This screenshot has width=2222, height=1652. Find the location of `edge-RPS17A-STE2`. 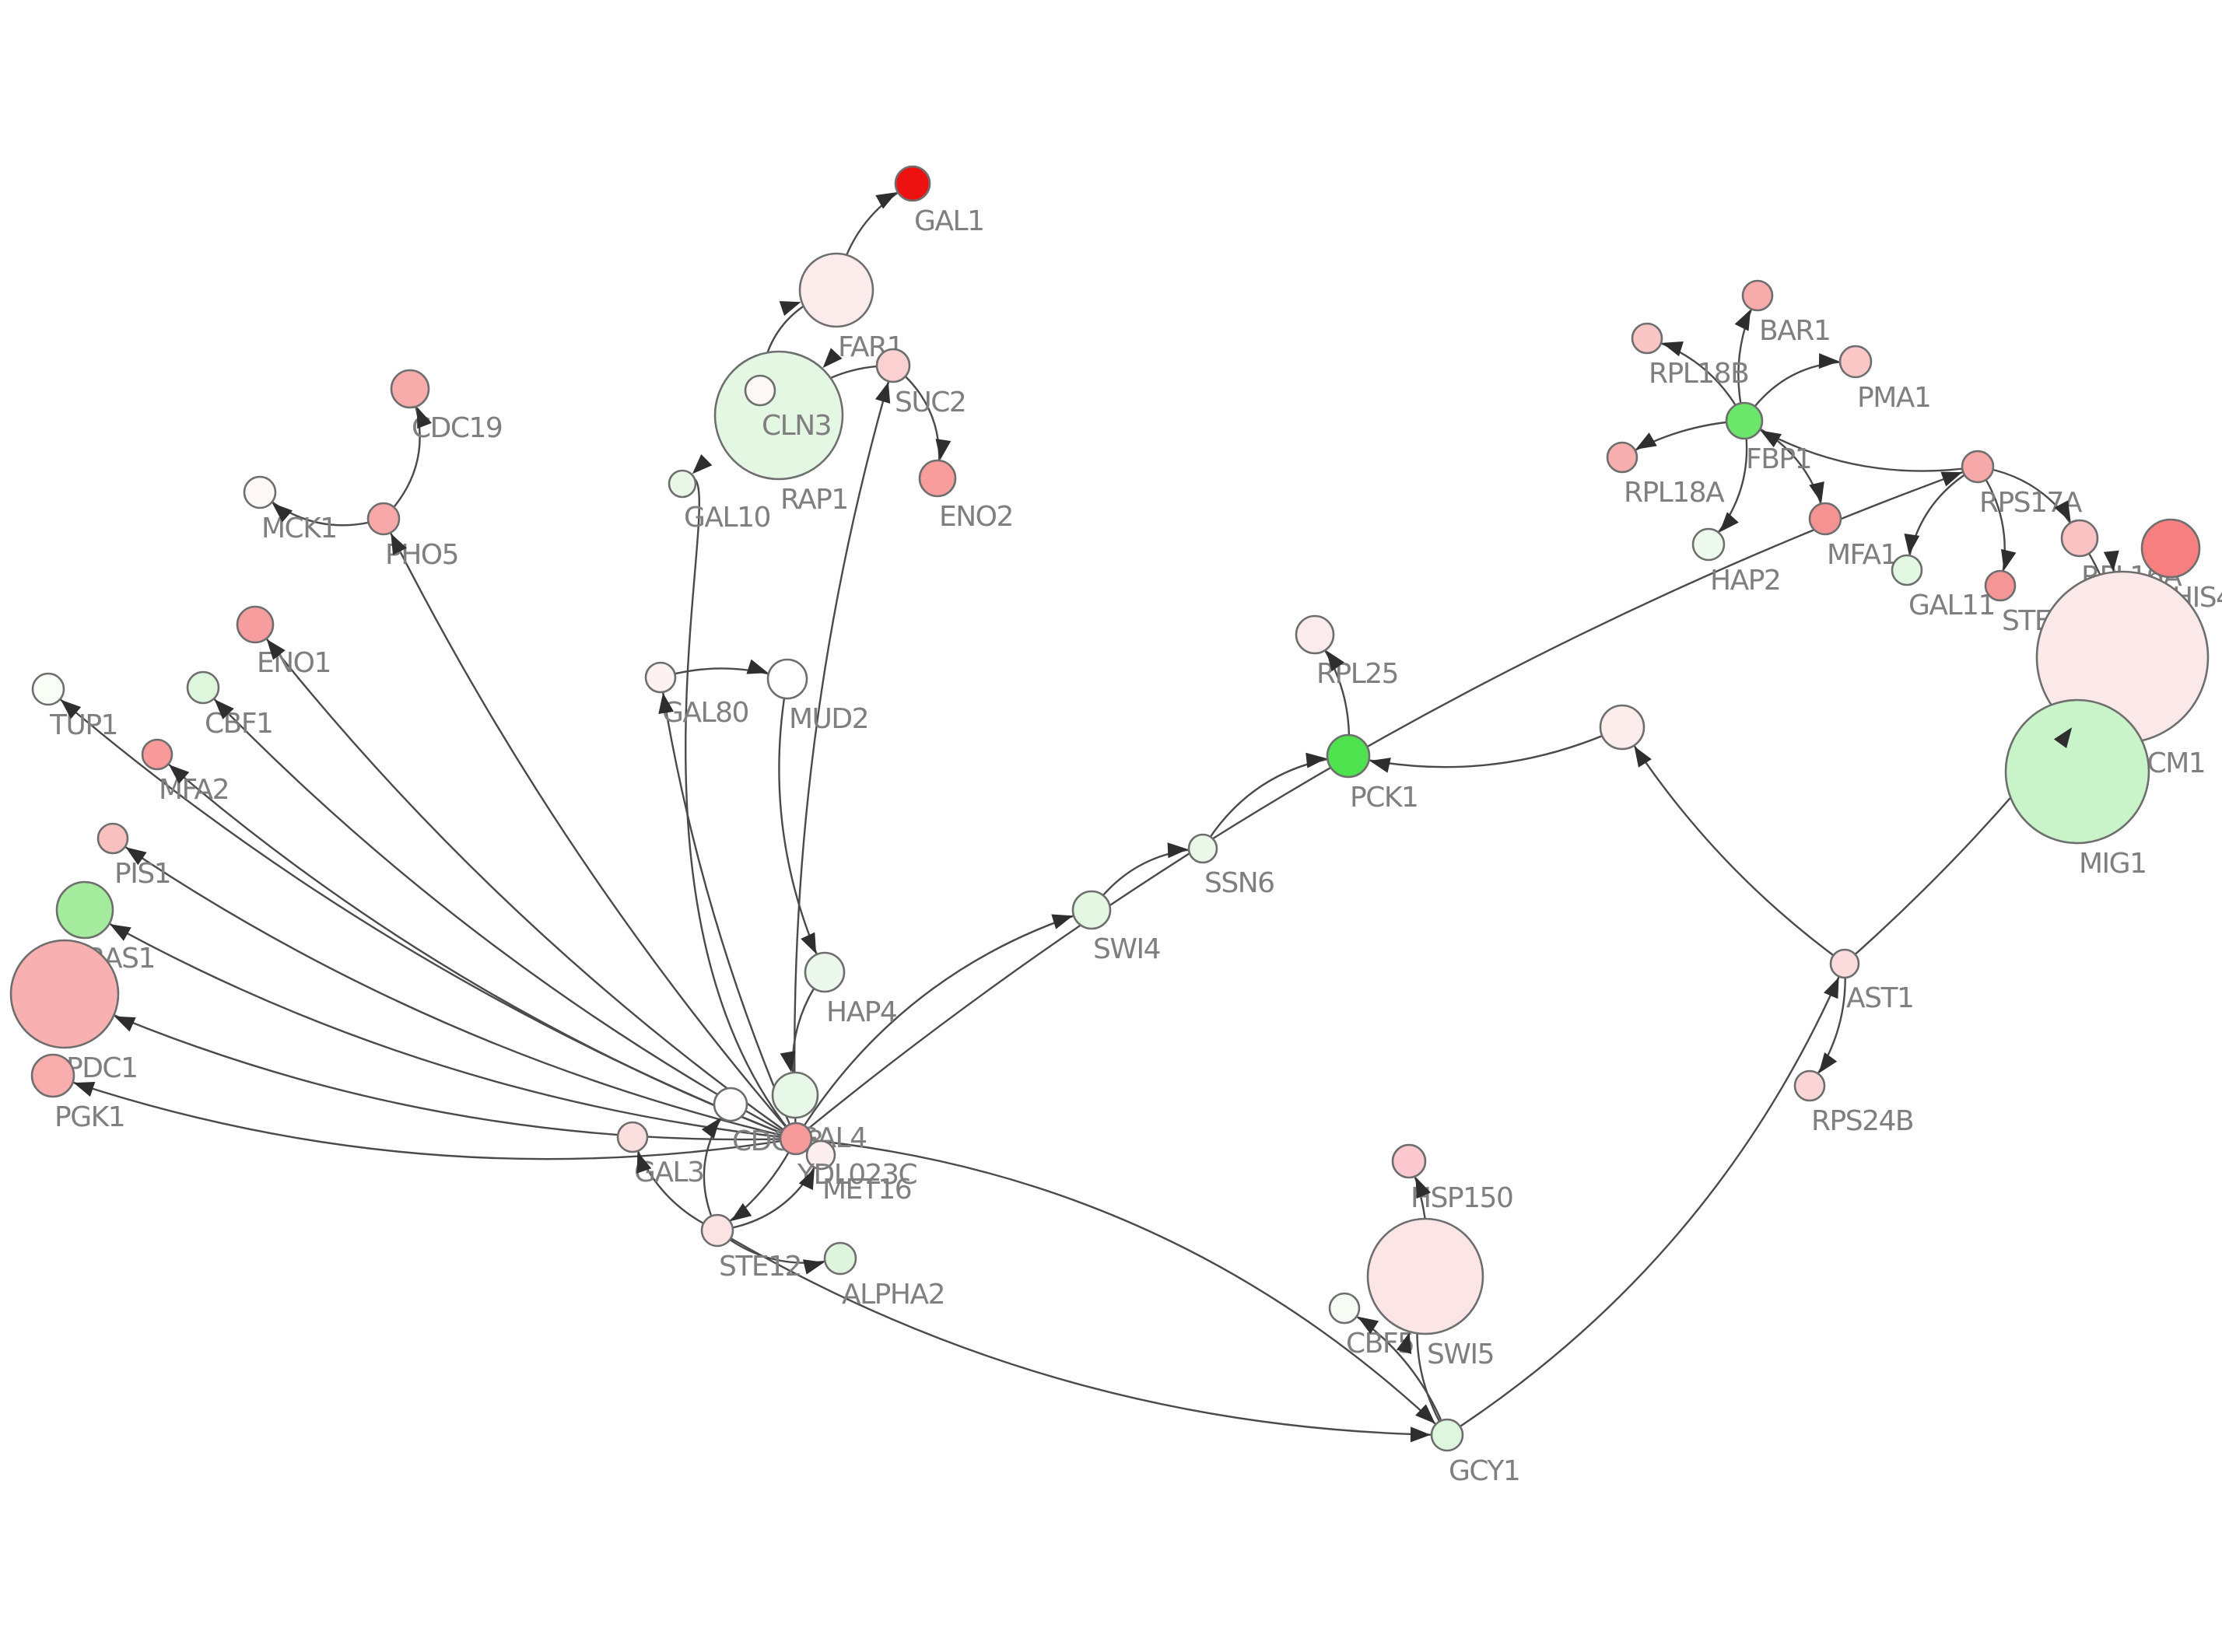

edge-RPS17A-STE2 is located at coordinates (1991, 526).